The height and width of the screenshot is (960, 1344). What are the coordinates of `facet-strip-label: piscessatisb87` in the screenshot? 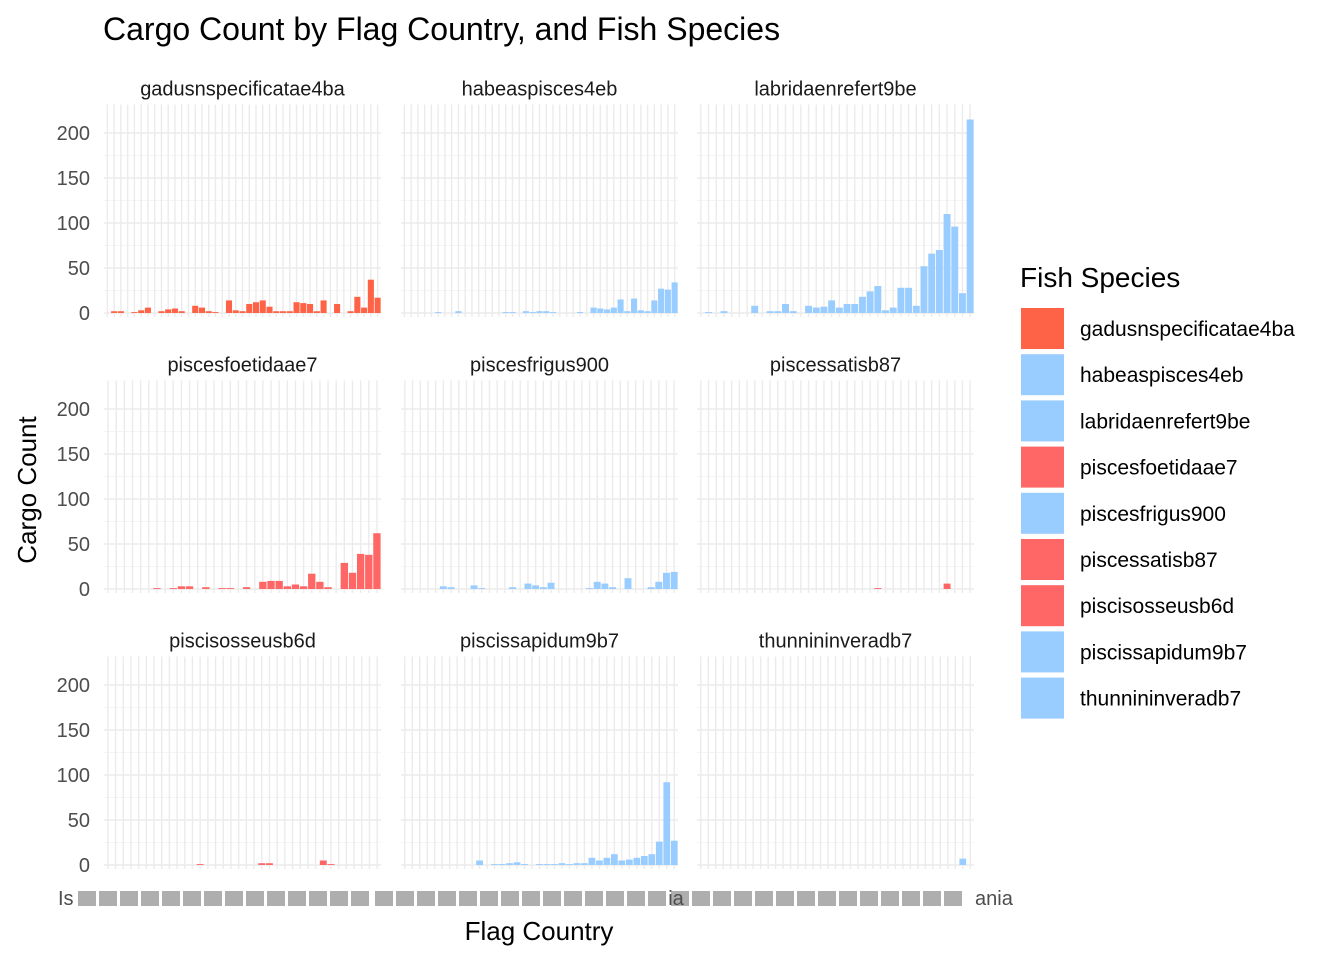 It's located at (835, 366).